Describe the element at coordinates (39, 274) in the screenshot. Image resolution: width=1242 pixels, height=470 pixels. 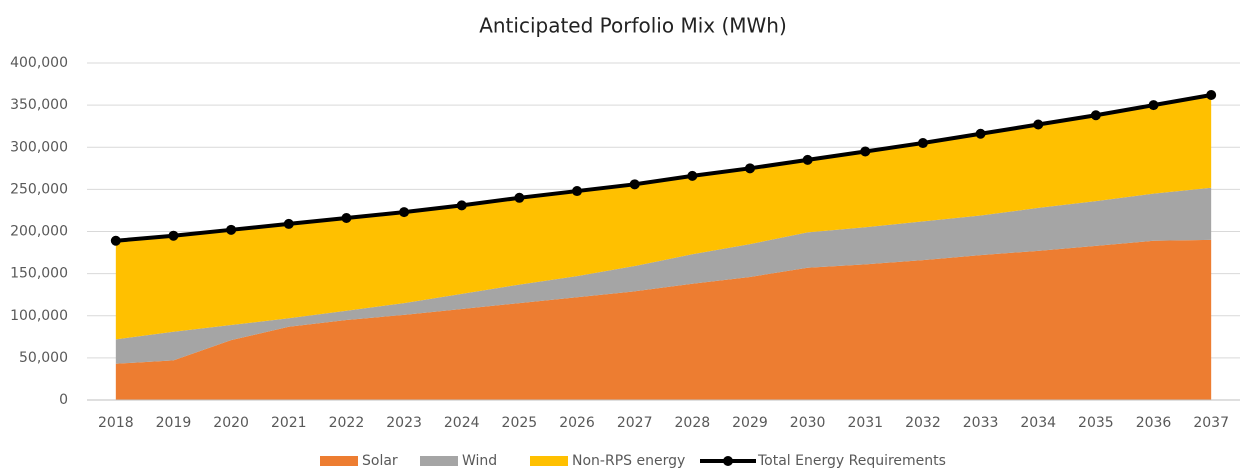
I see `y-tick-label: 150,000` at that location.